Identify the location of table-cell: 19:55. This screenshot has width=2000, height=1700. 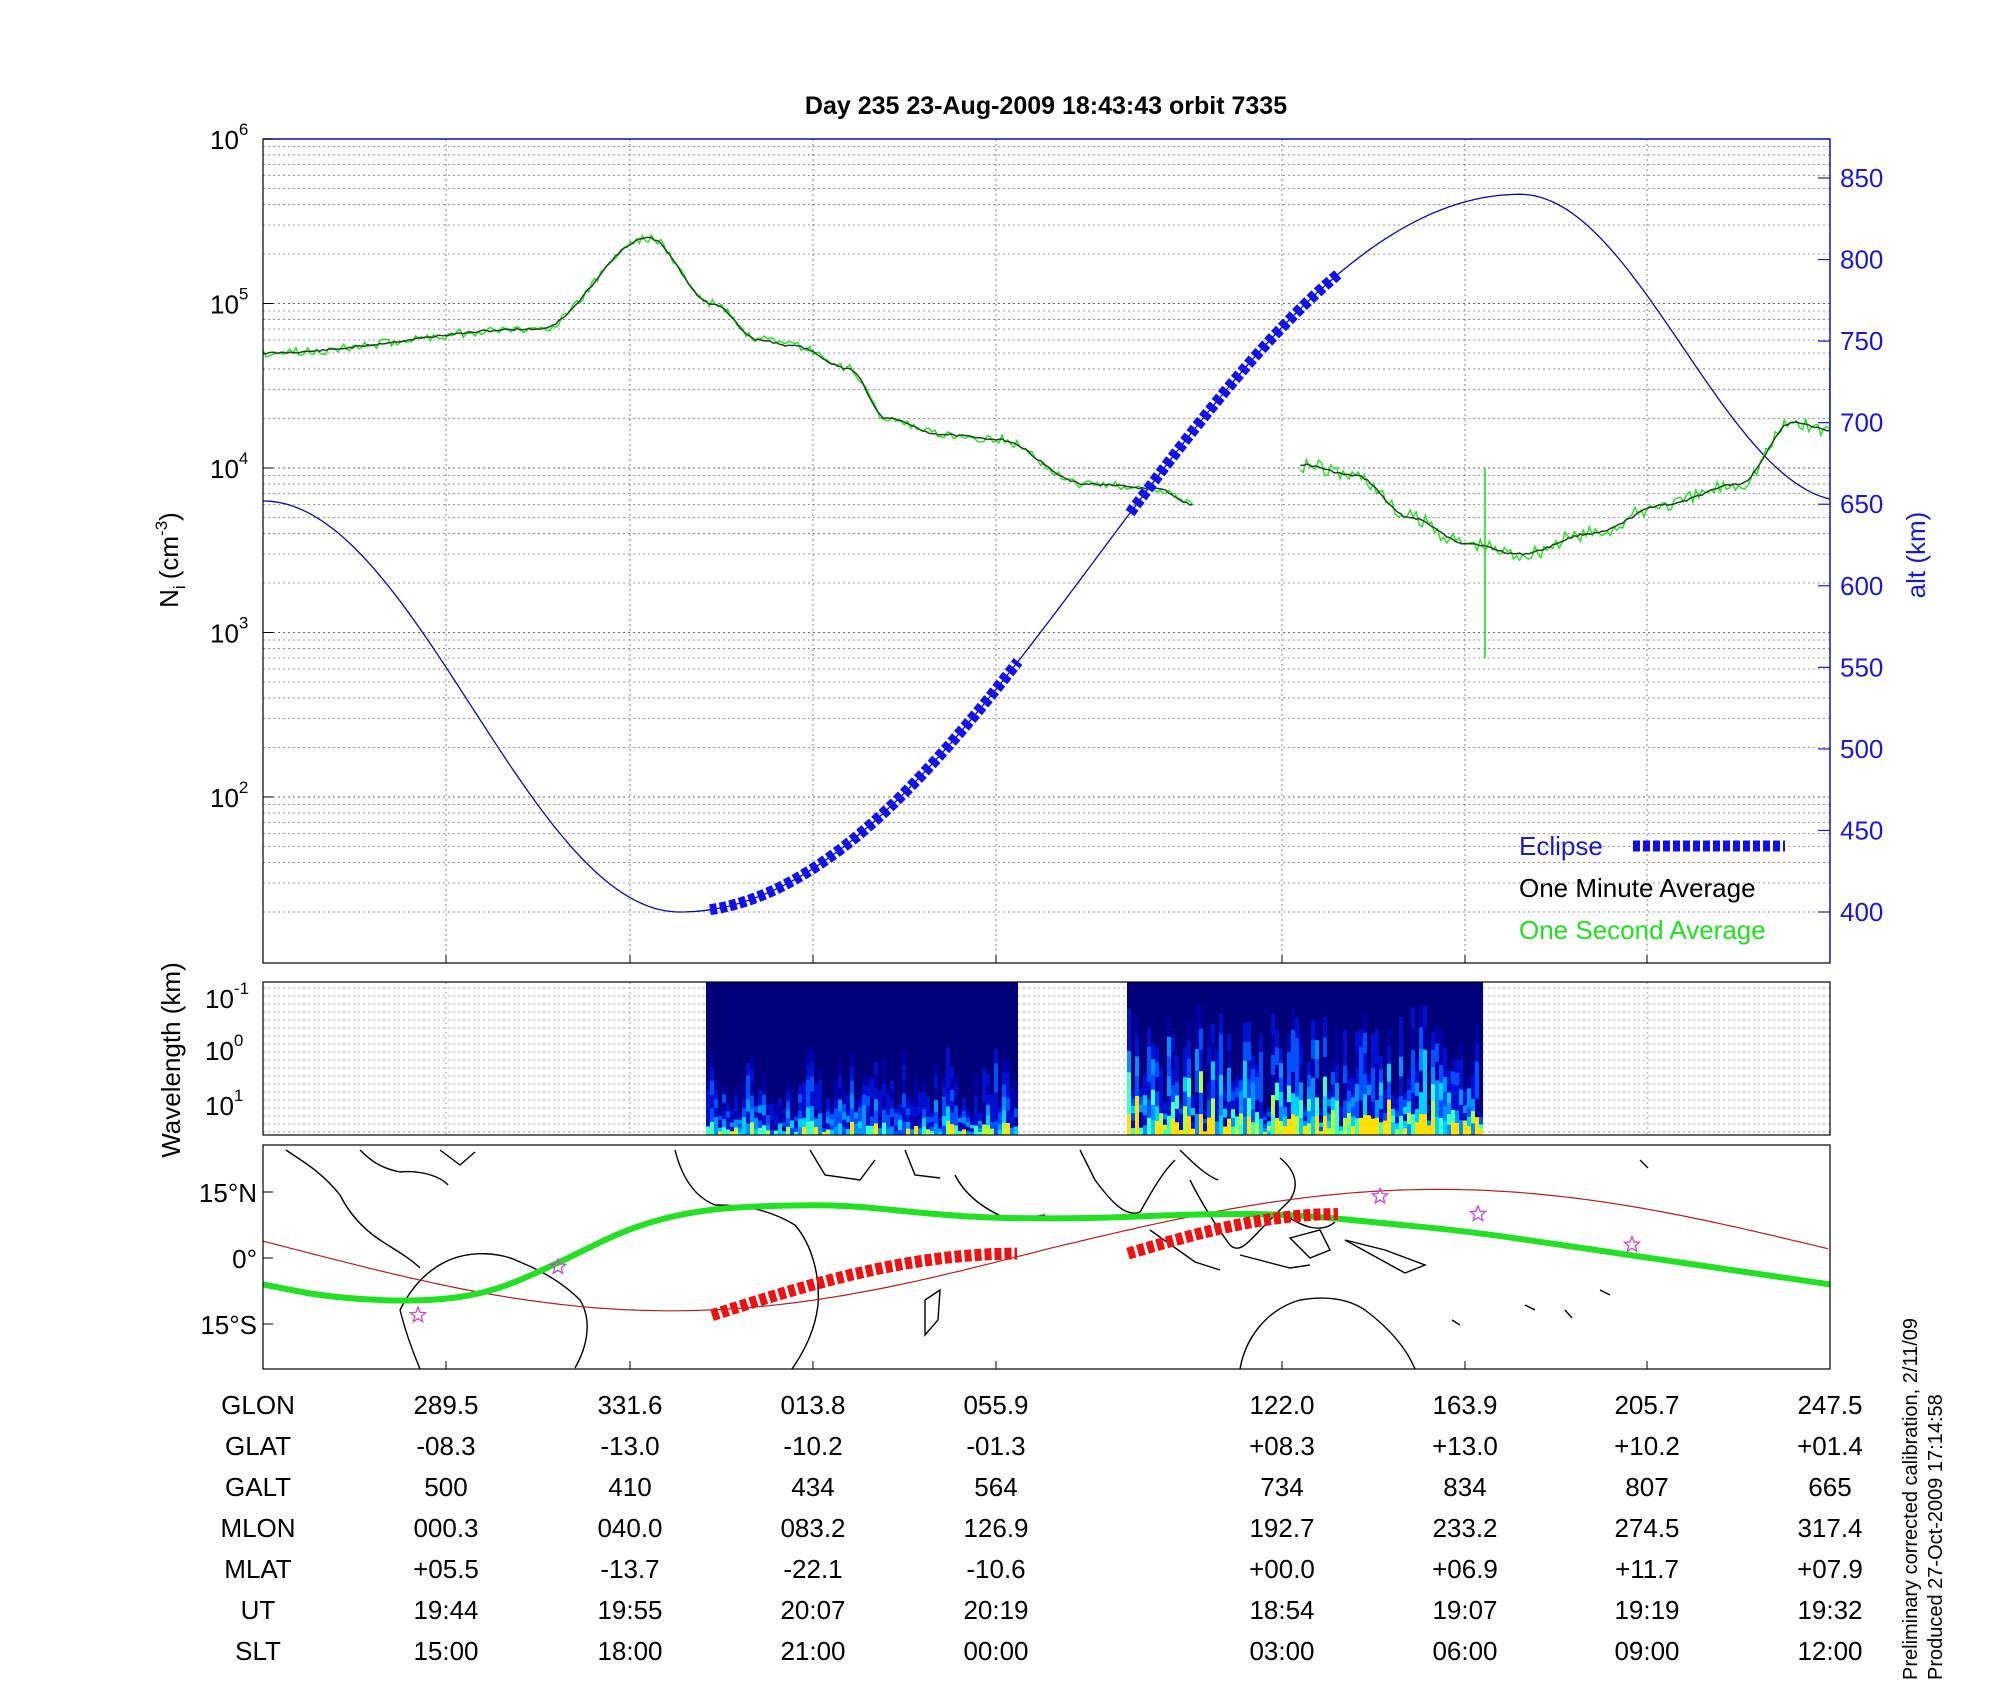
(629, 1610).